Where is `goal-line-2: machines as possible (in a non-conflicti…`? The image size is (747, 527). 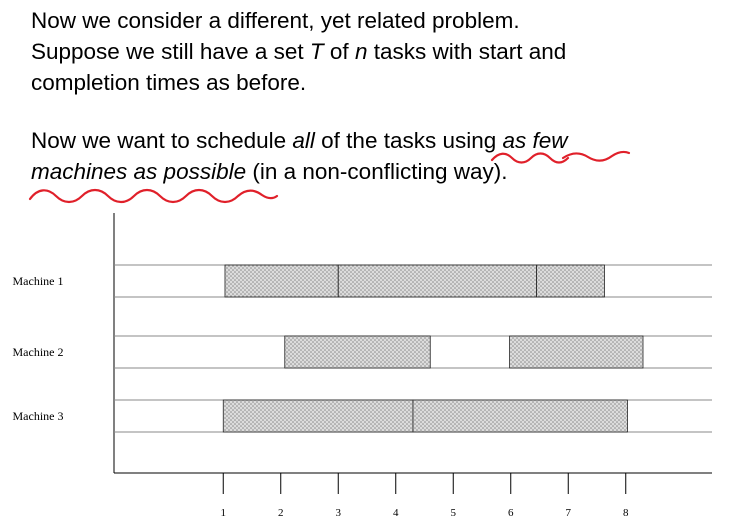 goal-line-2: machines as possible (in a non-conflicti… is located at coordinates (299, 171).